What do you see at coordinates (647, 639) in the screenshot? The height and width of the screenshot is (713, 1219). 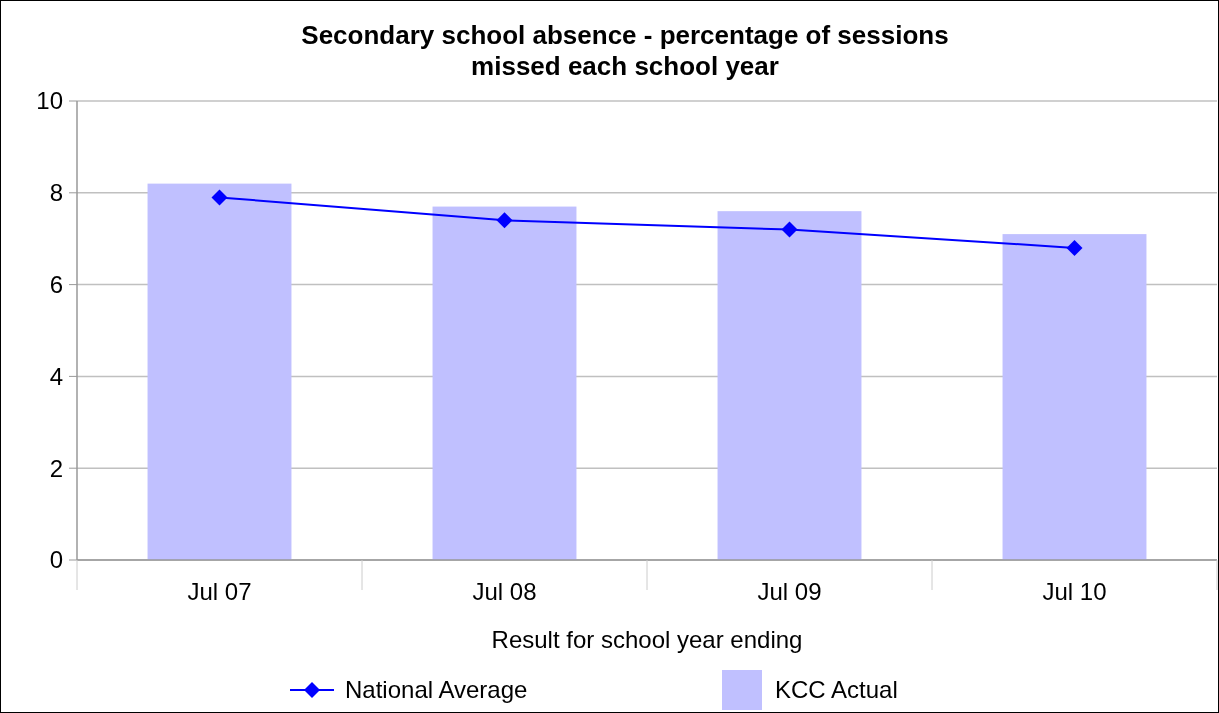 I see `x-axis-title: Result for school year ending` at bounding box center [647, 639].